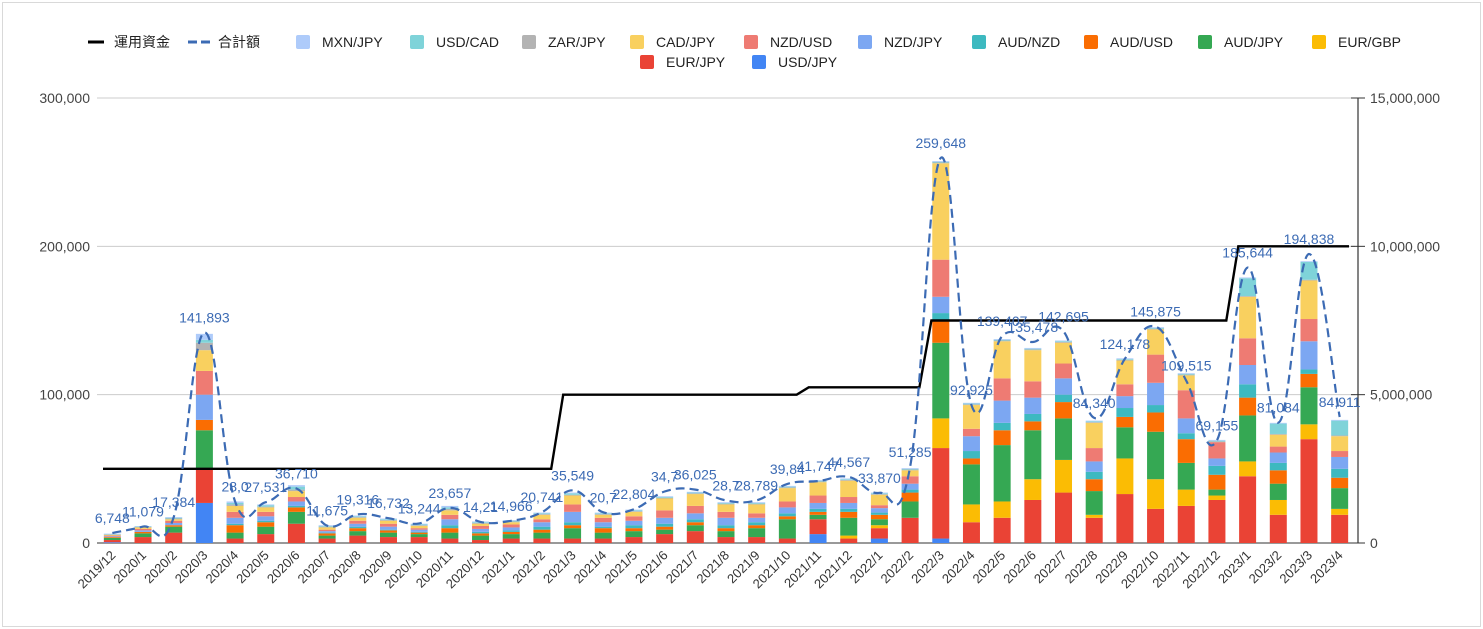 The image size is (1483, 629). I want to click on legend-swatch-nzd-usd, so click(751, 42).